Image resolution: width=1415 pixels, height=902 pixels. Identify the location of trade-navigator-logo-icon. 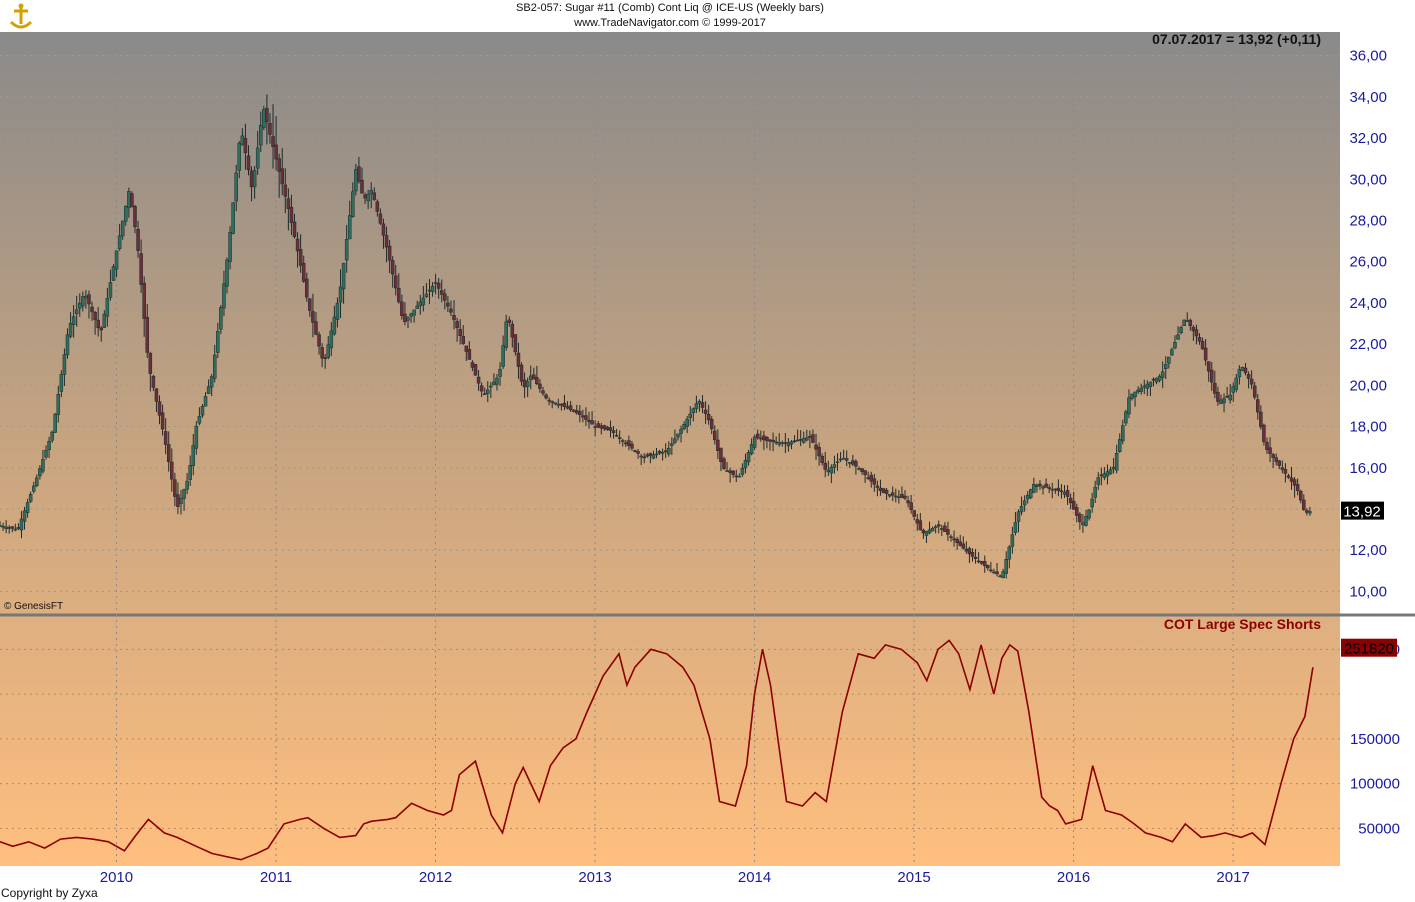
(21, 19).